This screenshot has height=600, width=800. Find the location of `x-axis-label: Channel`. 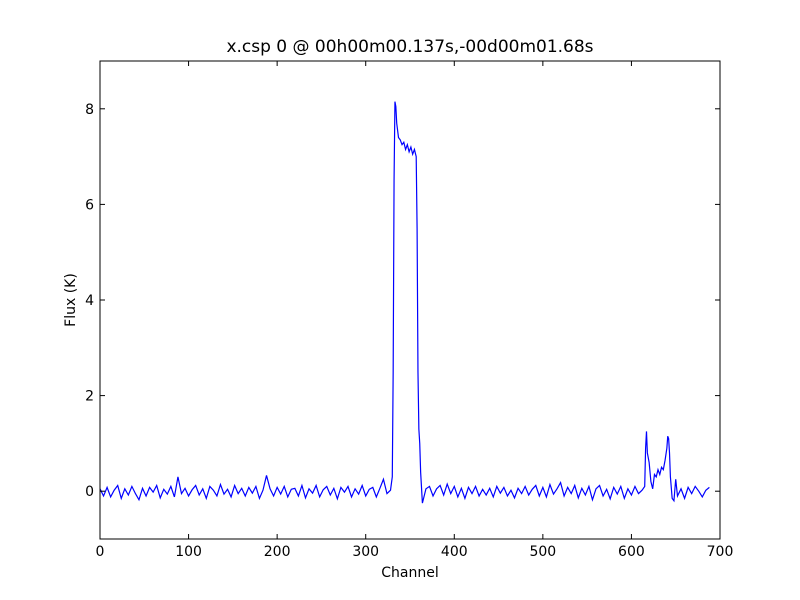

x-axis-label: Channel is located at coordinates (409, 573).